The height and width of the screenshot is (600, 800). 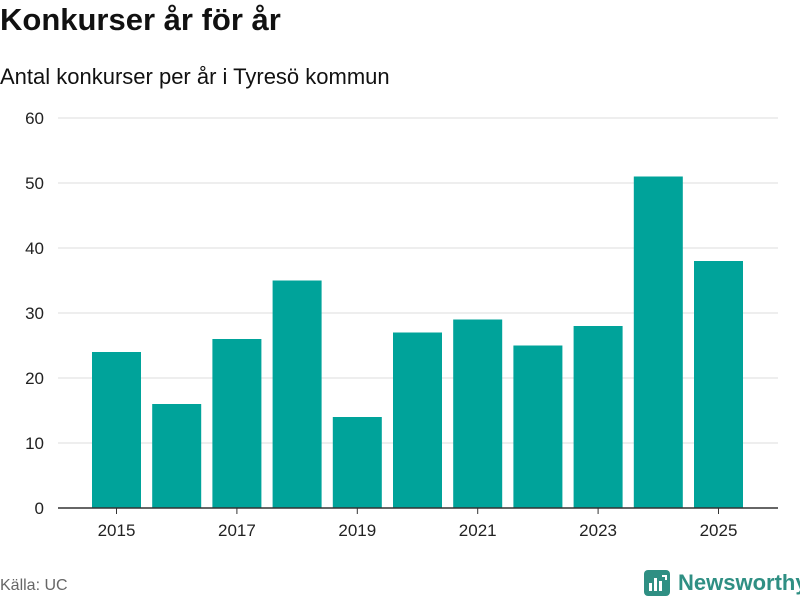 I want to click on y-tick-label-0: 0, so click(x=39, y=508).